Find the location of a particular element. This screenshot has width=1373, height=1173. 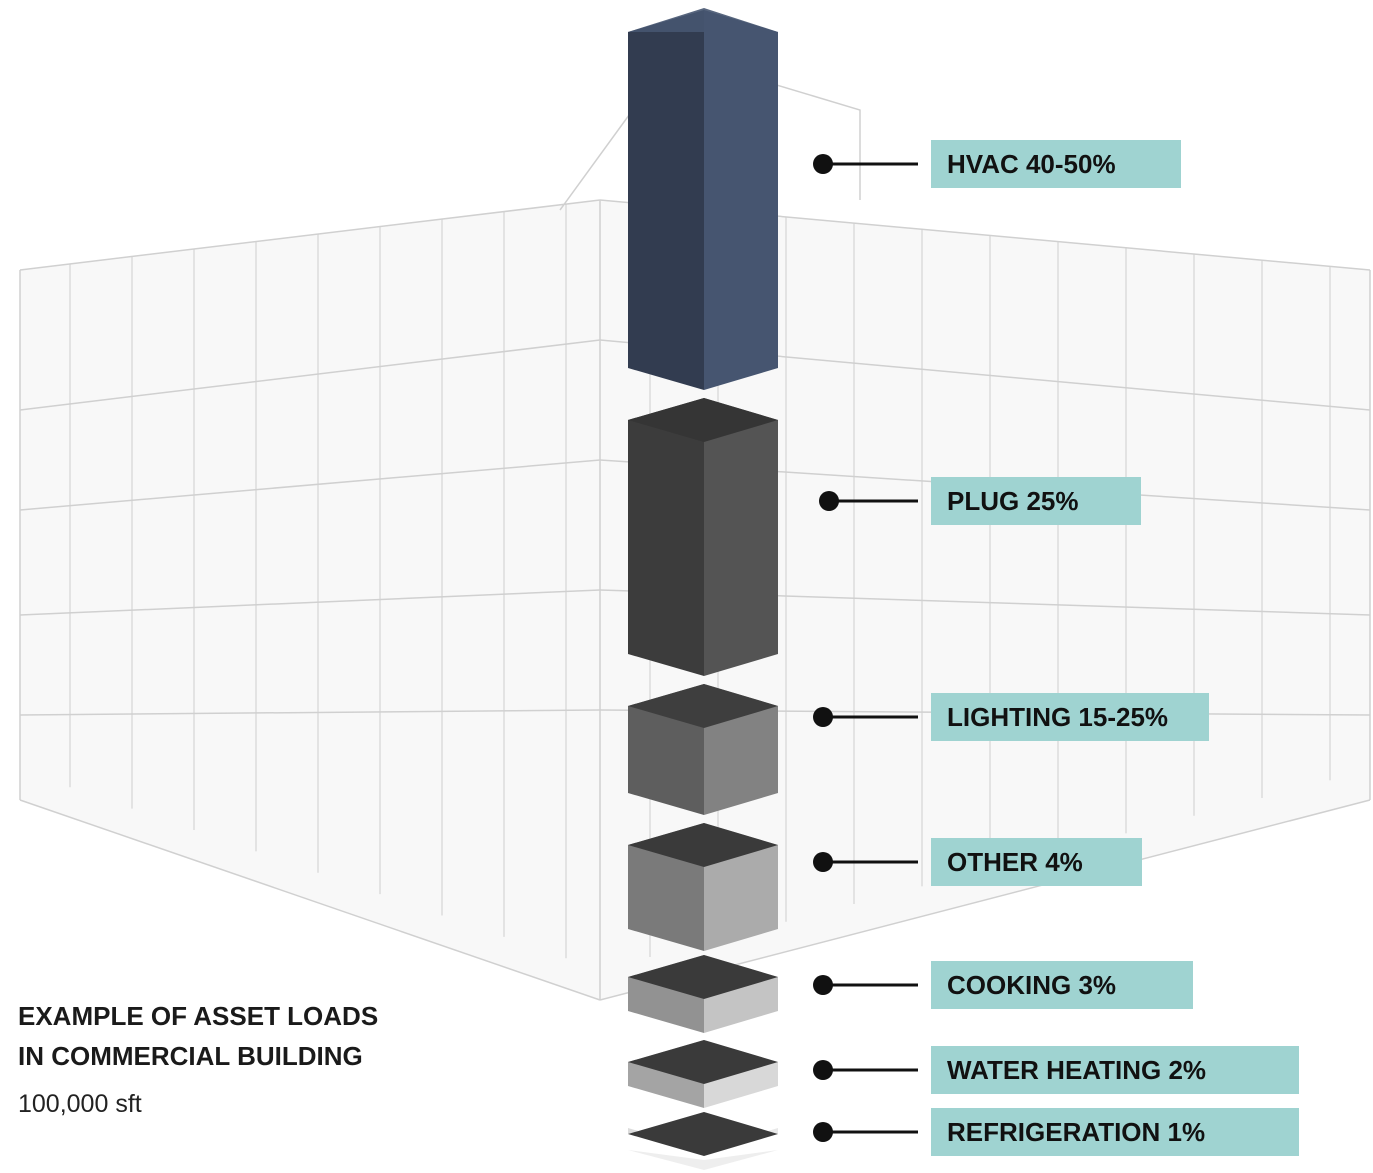

load-block-water-heating is located at coordinates (703, 1074).